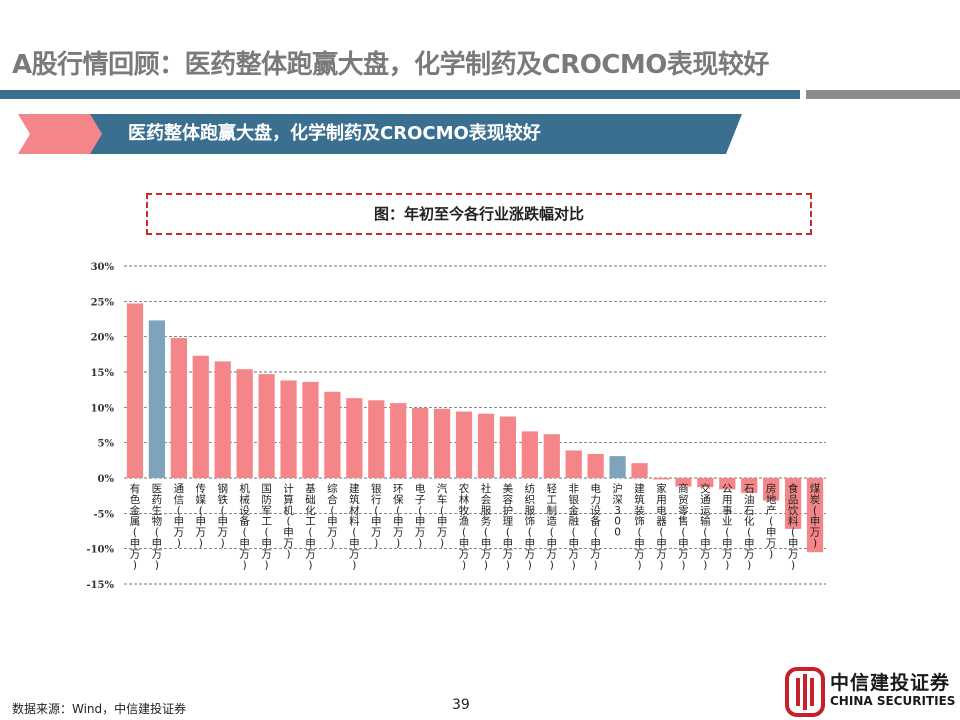  What do you see at coordinates (244, 499) in the screenshot?
I see `svg-text: 械` at bounding box center [244, 499].